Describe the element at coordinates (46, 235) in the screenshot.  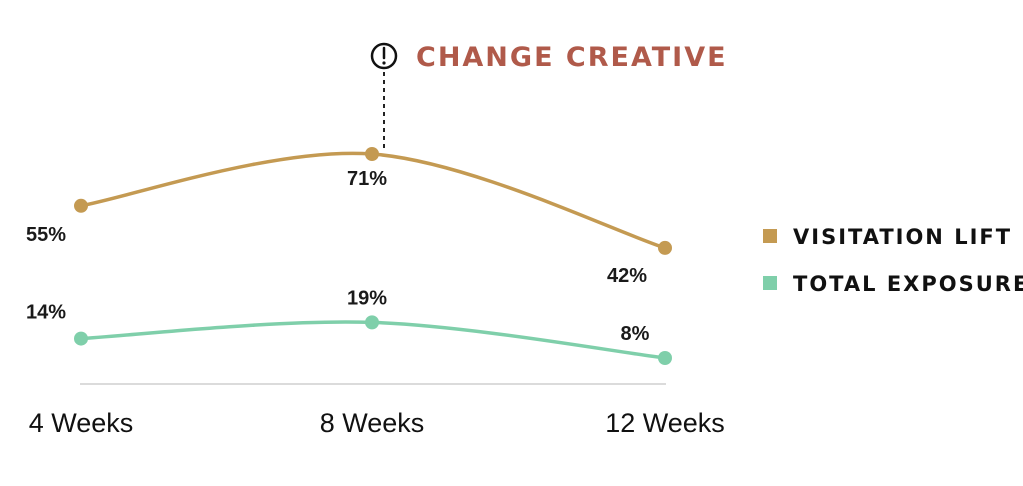
I see `data-label-visitation-lift: 55%` at that location.